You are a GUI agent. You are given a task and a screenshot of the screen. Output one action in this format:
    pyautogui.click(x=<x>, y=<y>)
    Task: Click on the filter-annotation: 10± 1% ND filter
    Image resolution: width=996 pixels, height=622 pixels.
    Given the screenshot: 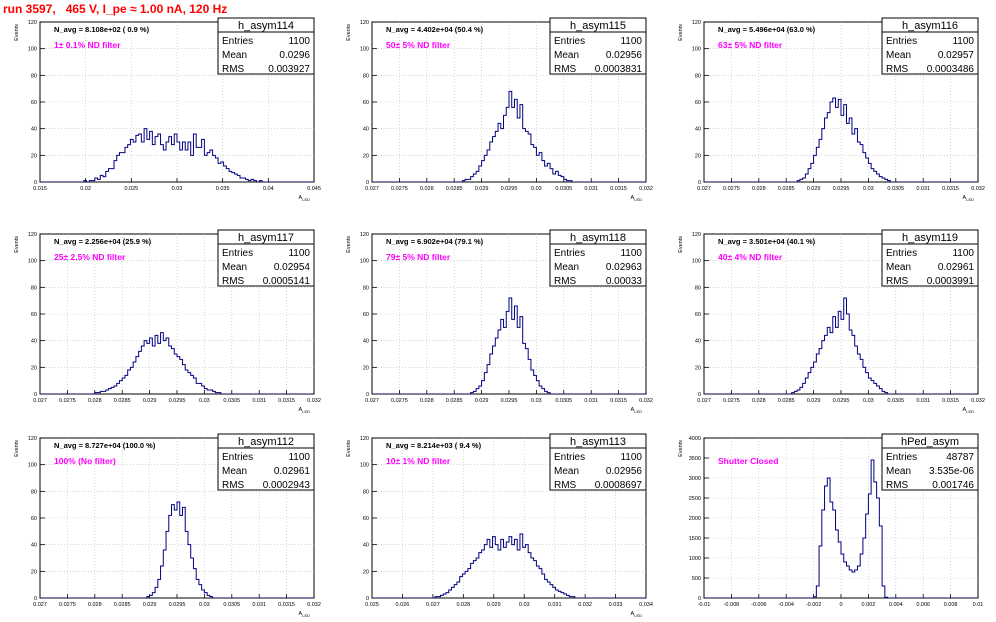 What is the action you would take?
    pyautogui.click(x=418, y=461)
    